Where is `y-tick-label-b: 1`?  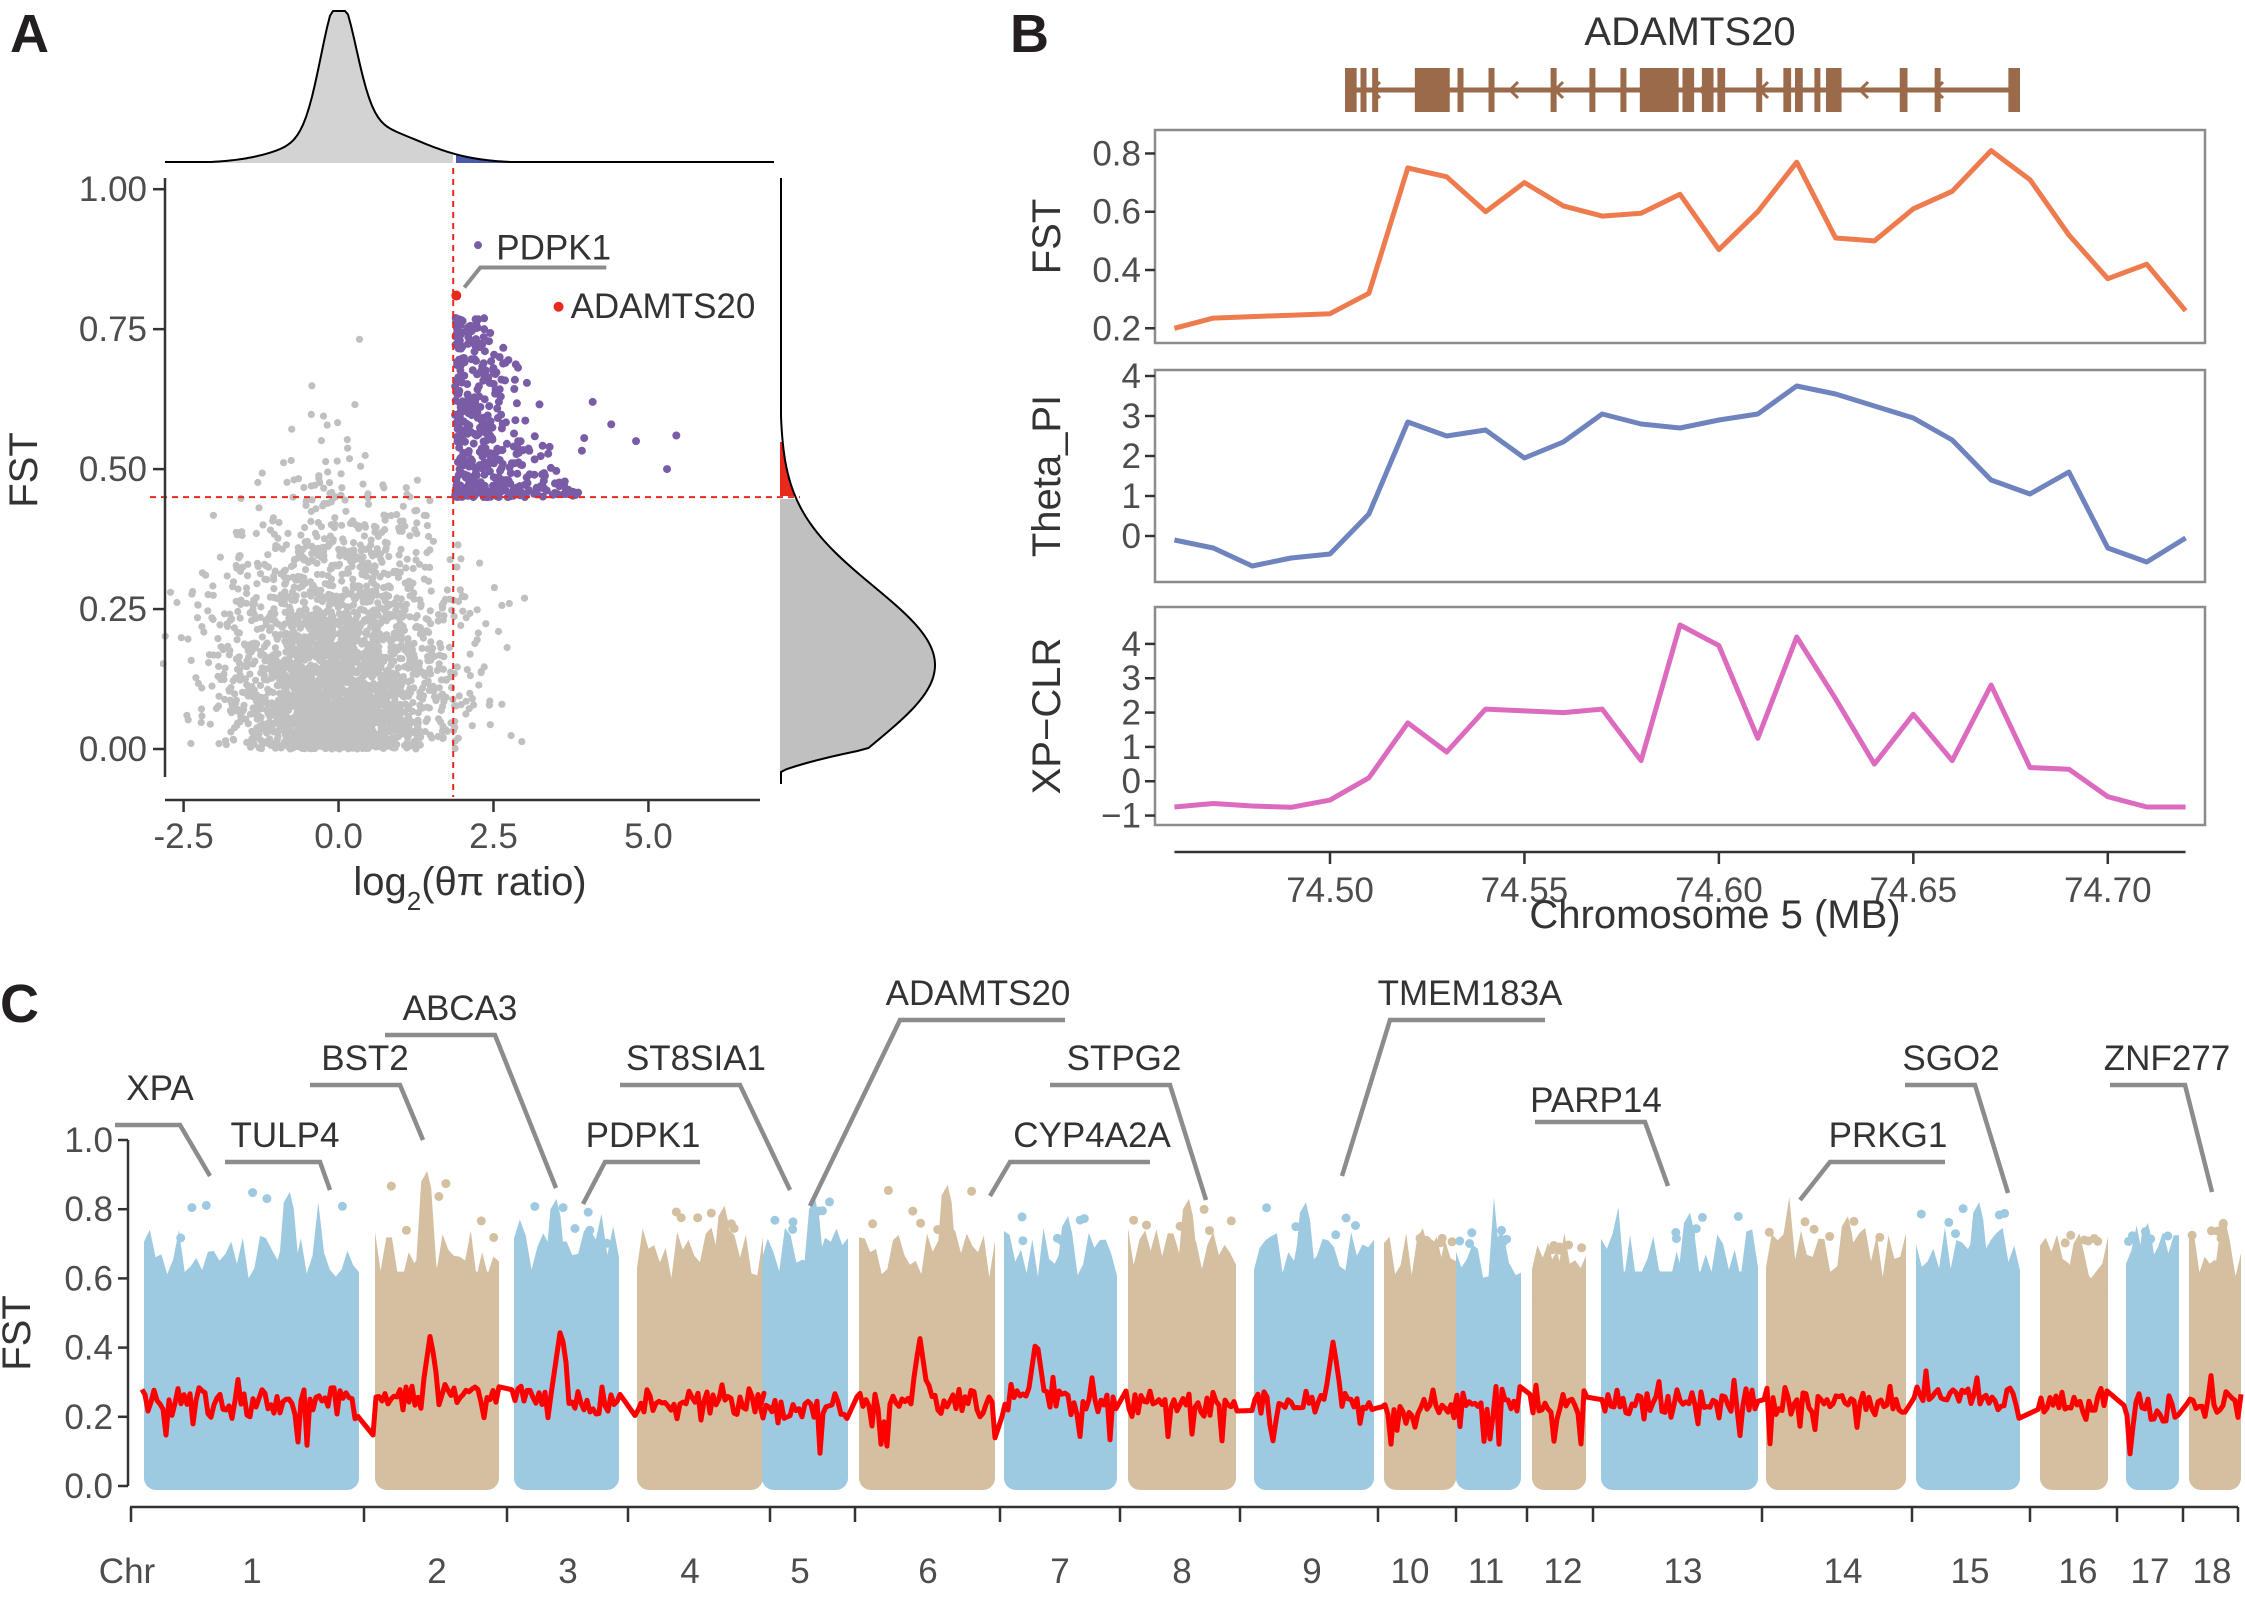
y-tick-label-b: 1 is located at coordinates (1131, 747).